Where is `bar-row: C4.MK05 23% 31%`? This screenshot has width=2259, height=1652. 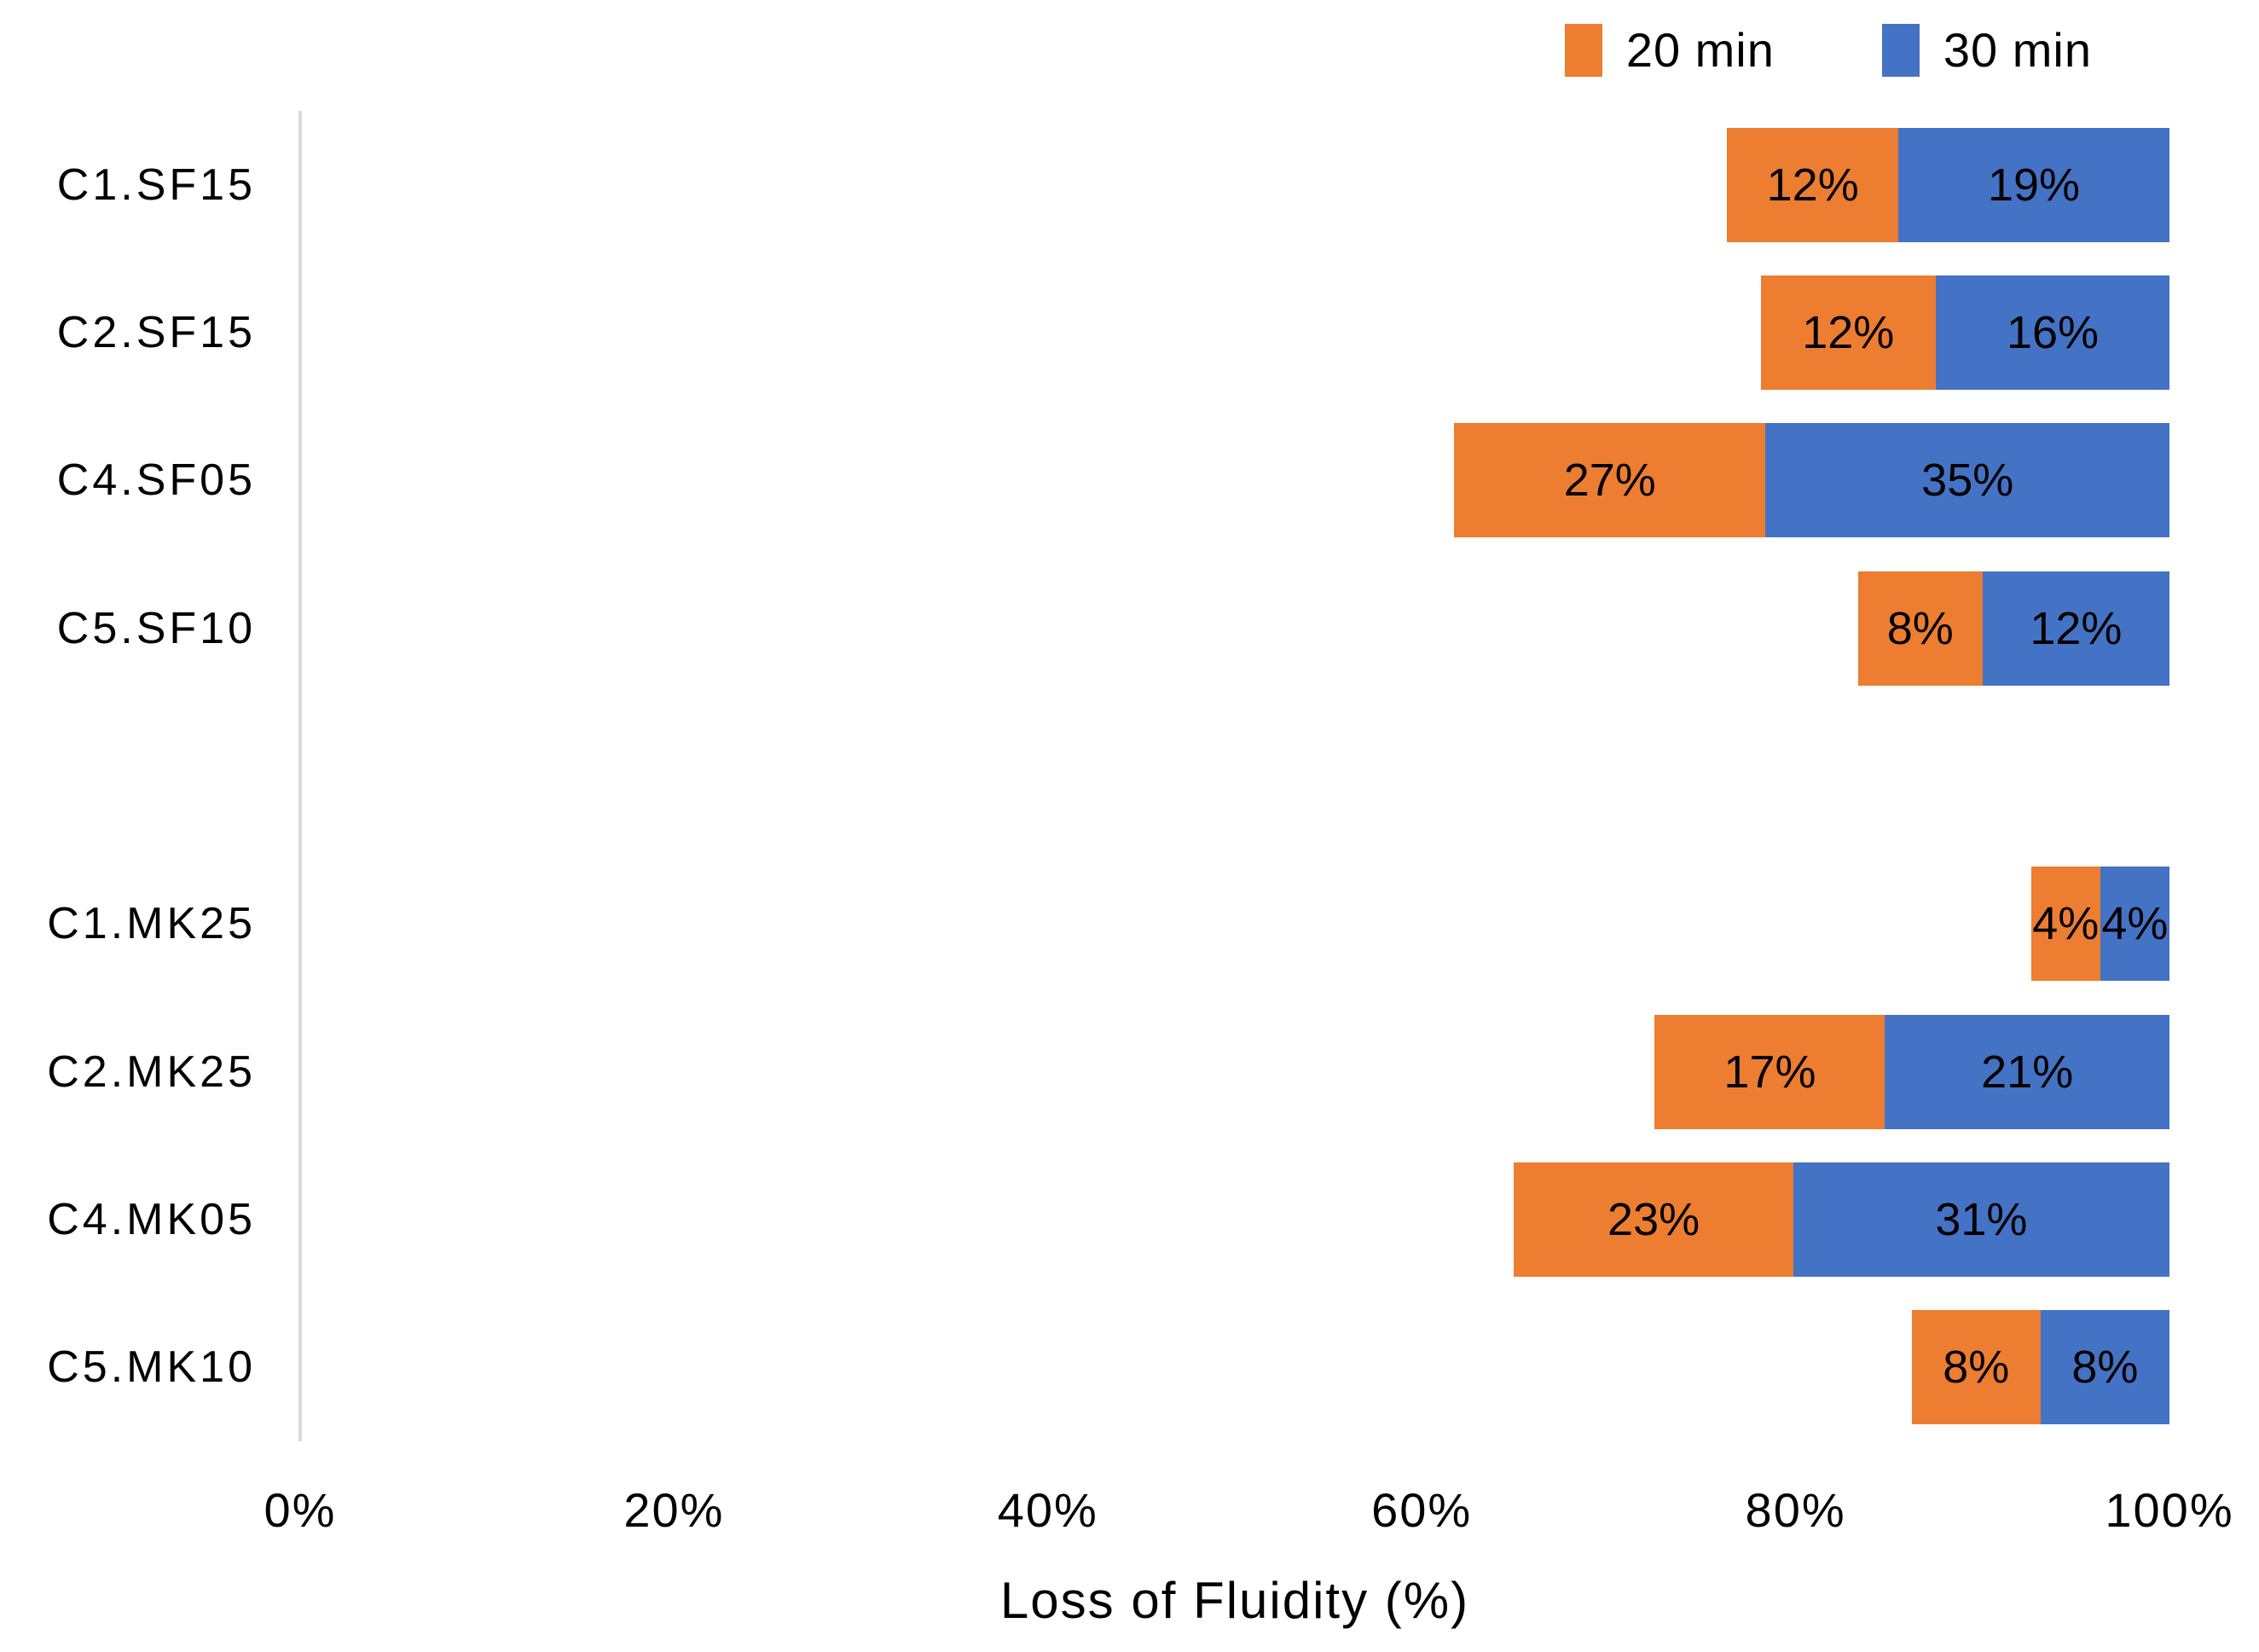
bar-row: C4.MK05 23% 31% is located at coordinates (1108, 1219).